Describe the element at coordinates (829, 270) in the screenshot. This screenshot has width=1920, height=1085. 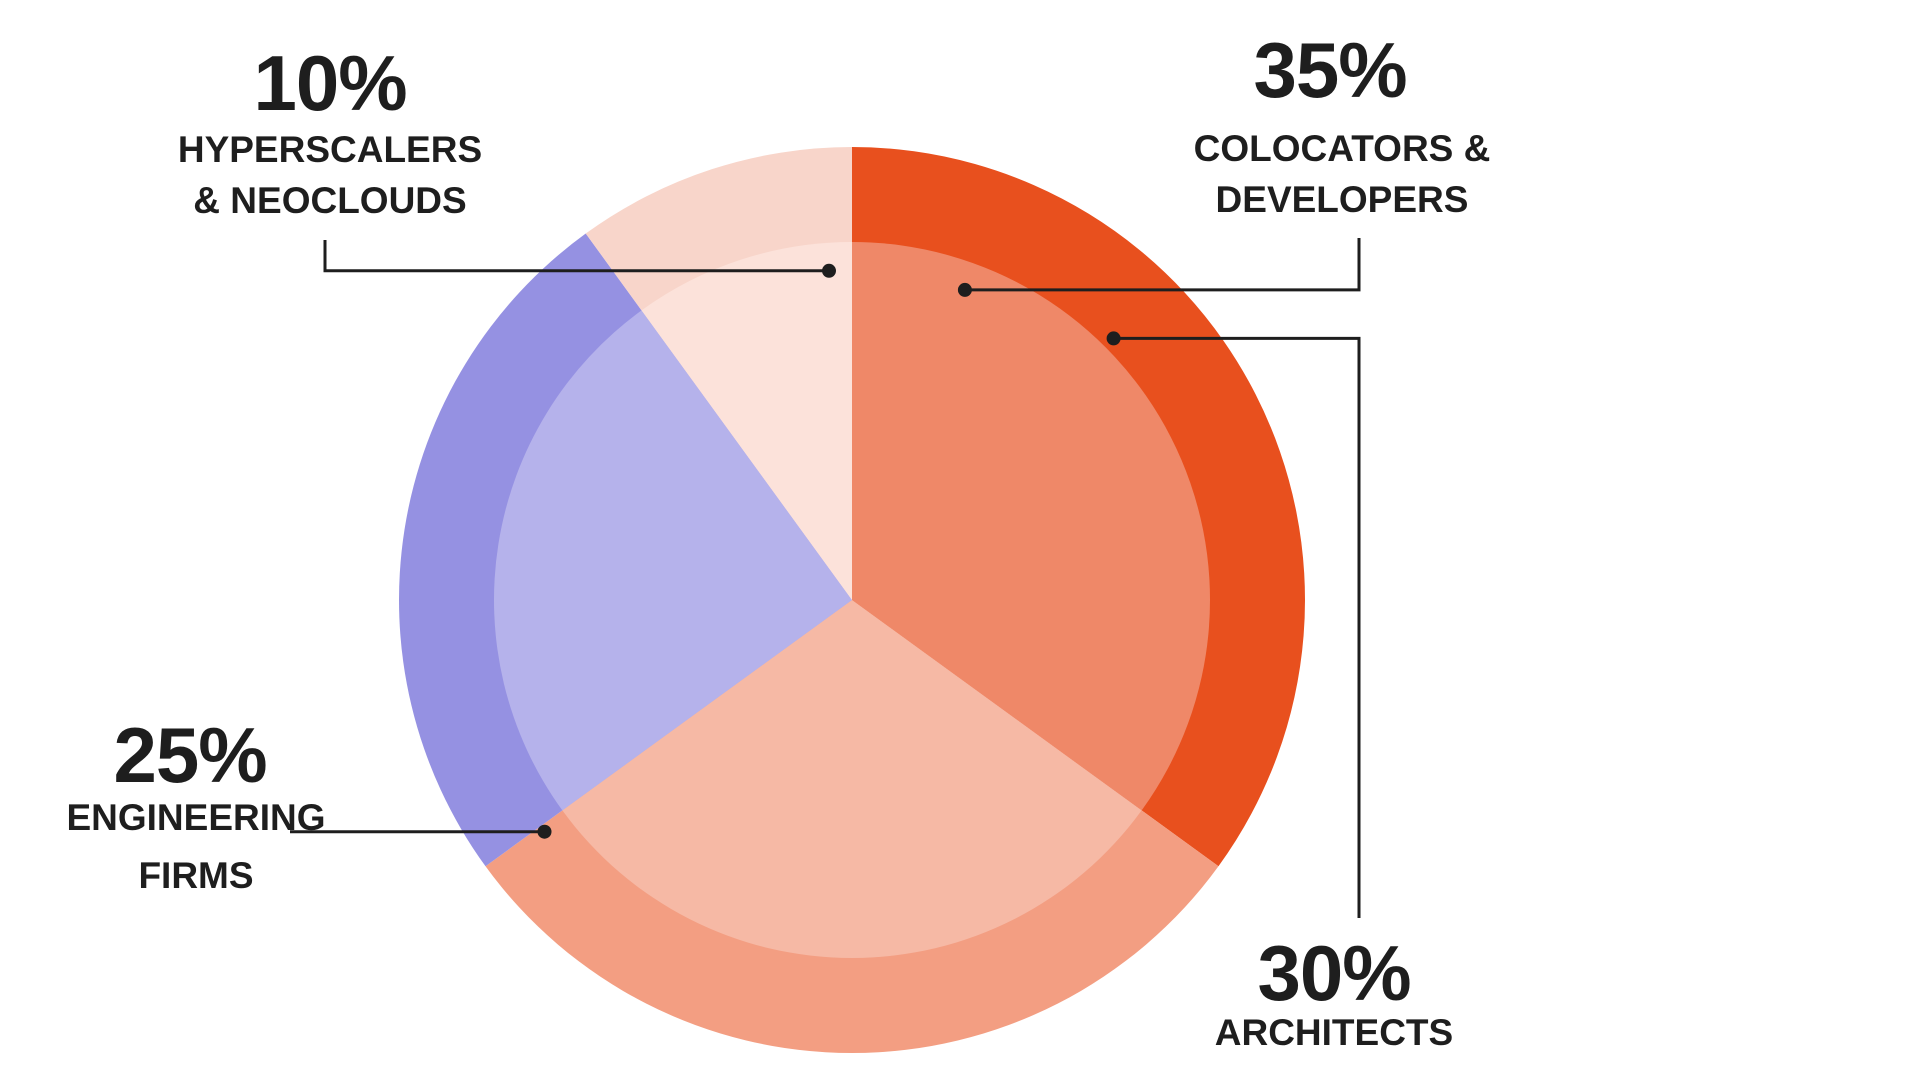
I see `leader-dot-hyperscalers-and-neoclouds` at that location.